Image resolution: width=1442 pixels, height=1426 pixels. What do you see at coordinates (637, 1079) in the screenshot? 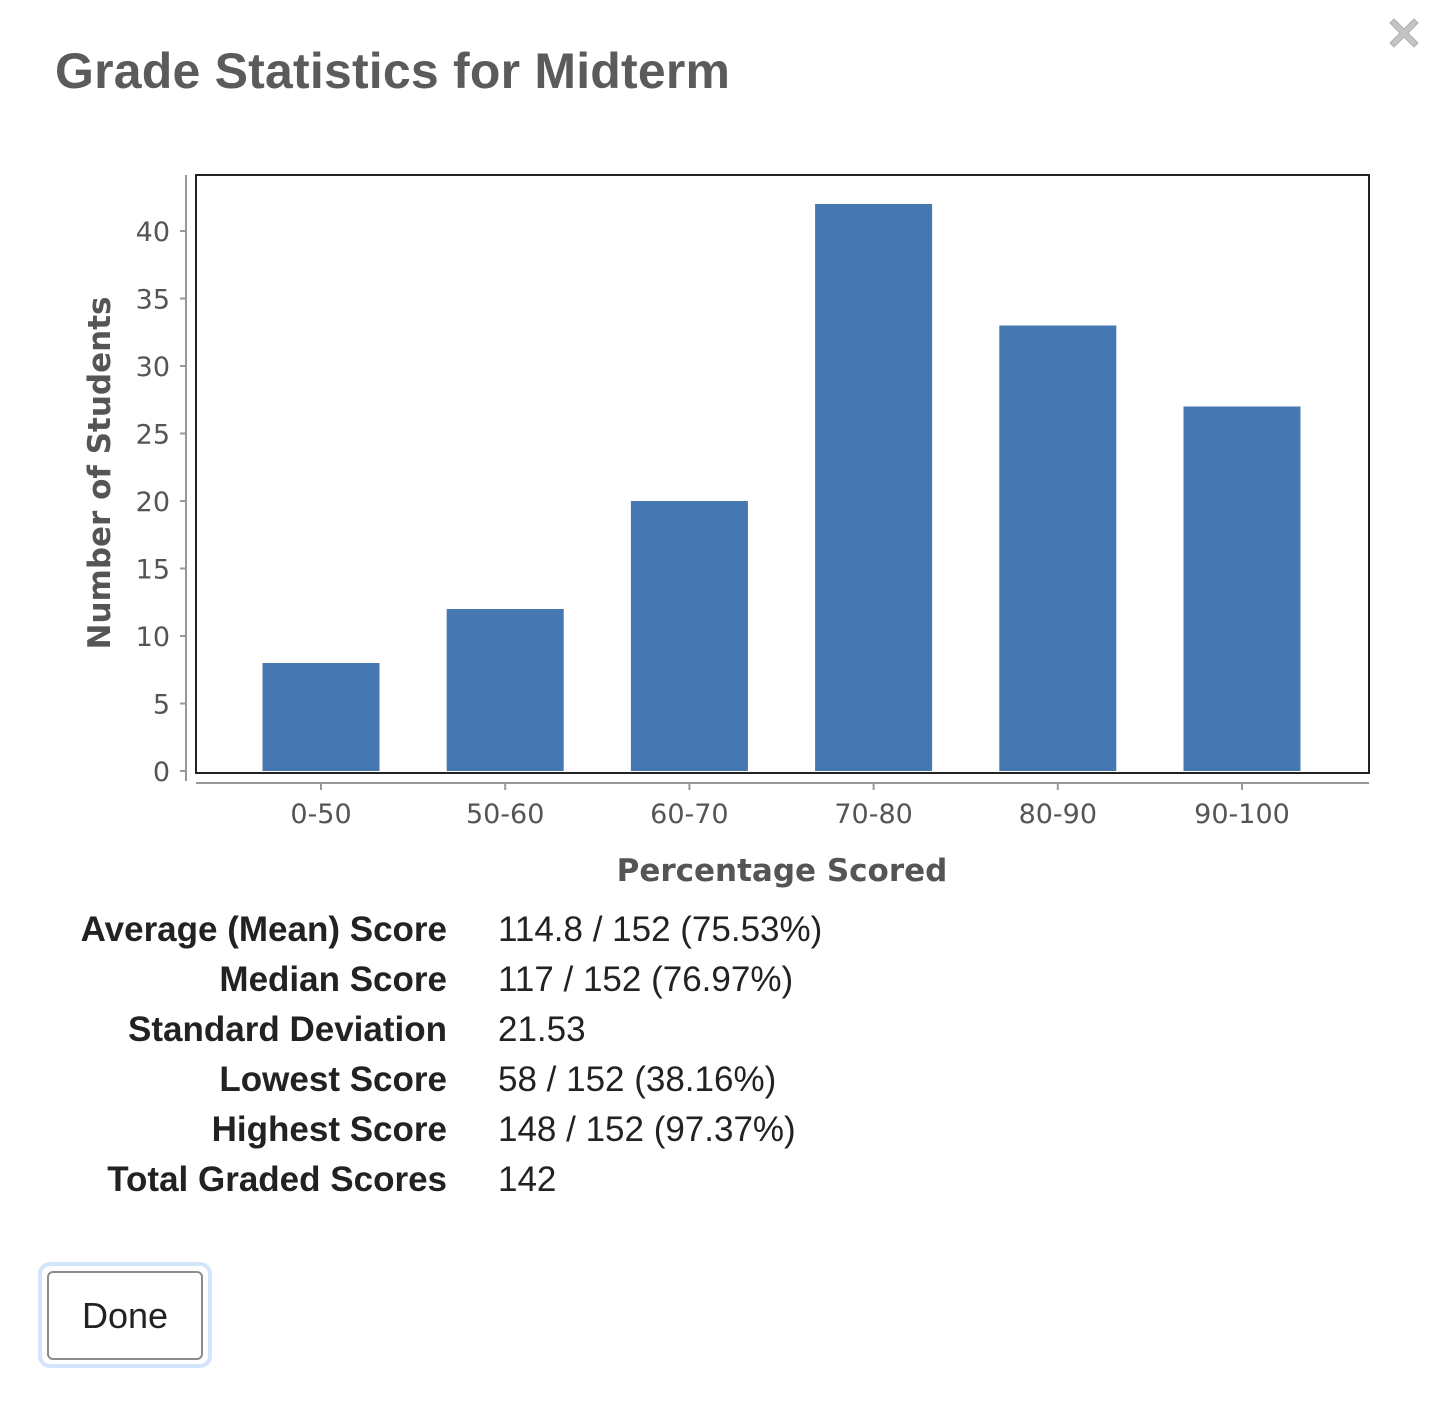
I see `stat-value: 58 / 152 (38.16%)` at bounding box center [637, 1079].